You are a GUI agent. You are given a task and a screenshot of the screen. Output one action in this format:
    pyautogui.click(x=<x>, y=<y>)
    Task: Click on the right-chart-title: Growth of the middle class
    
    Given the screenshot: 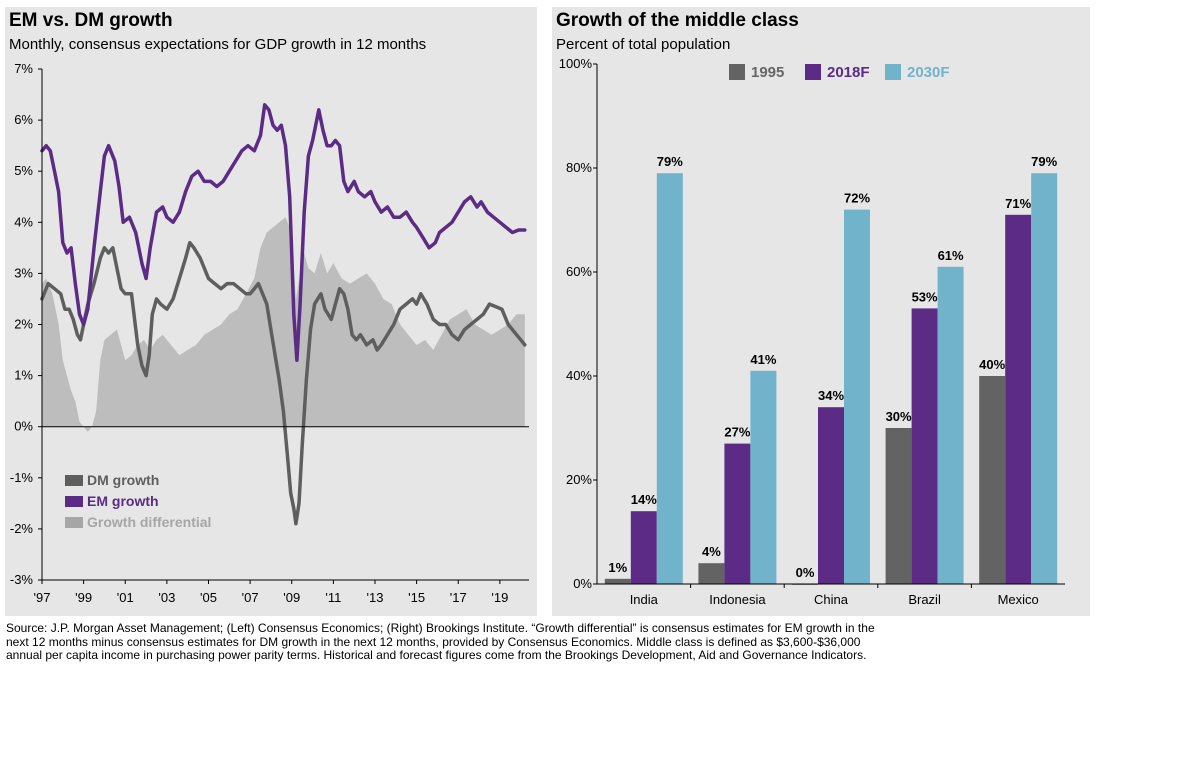 What is the action you would take?
    pyautogui.click(x=677, y=20)
    